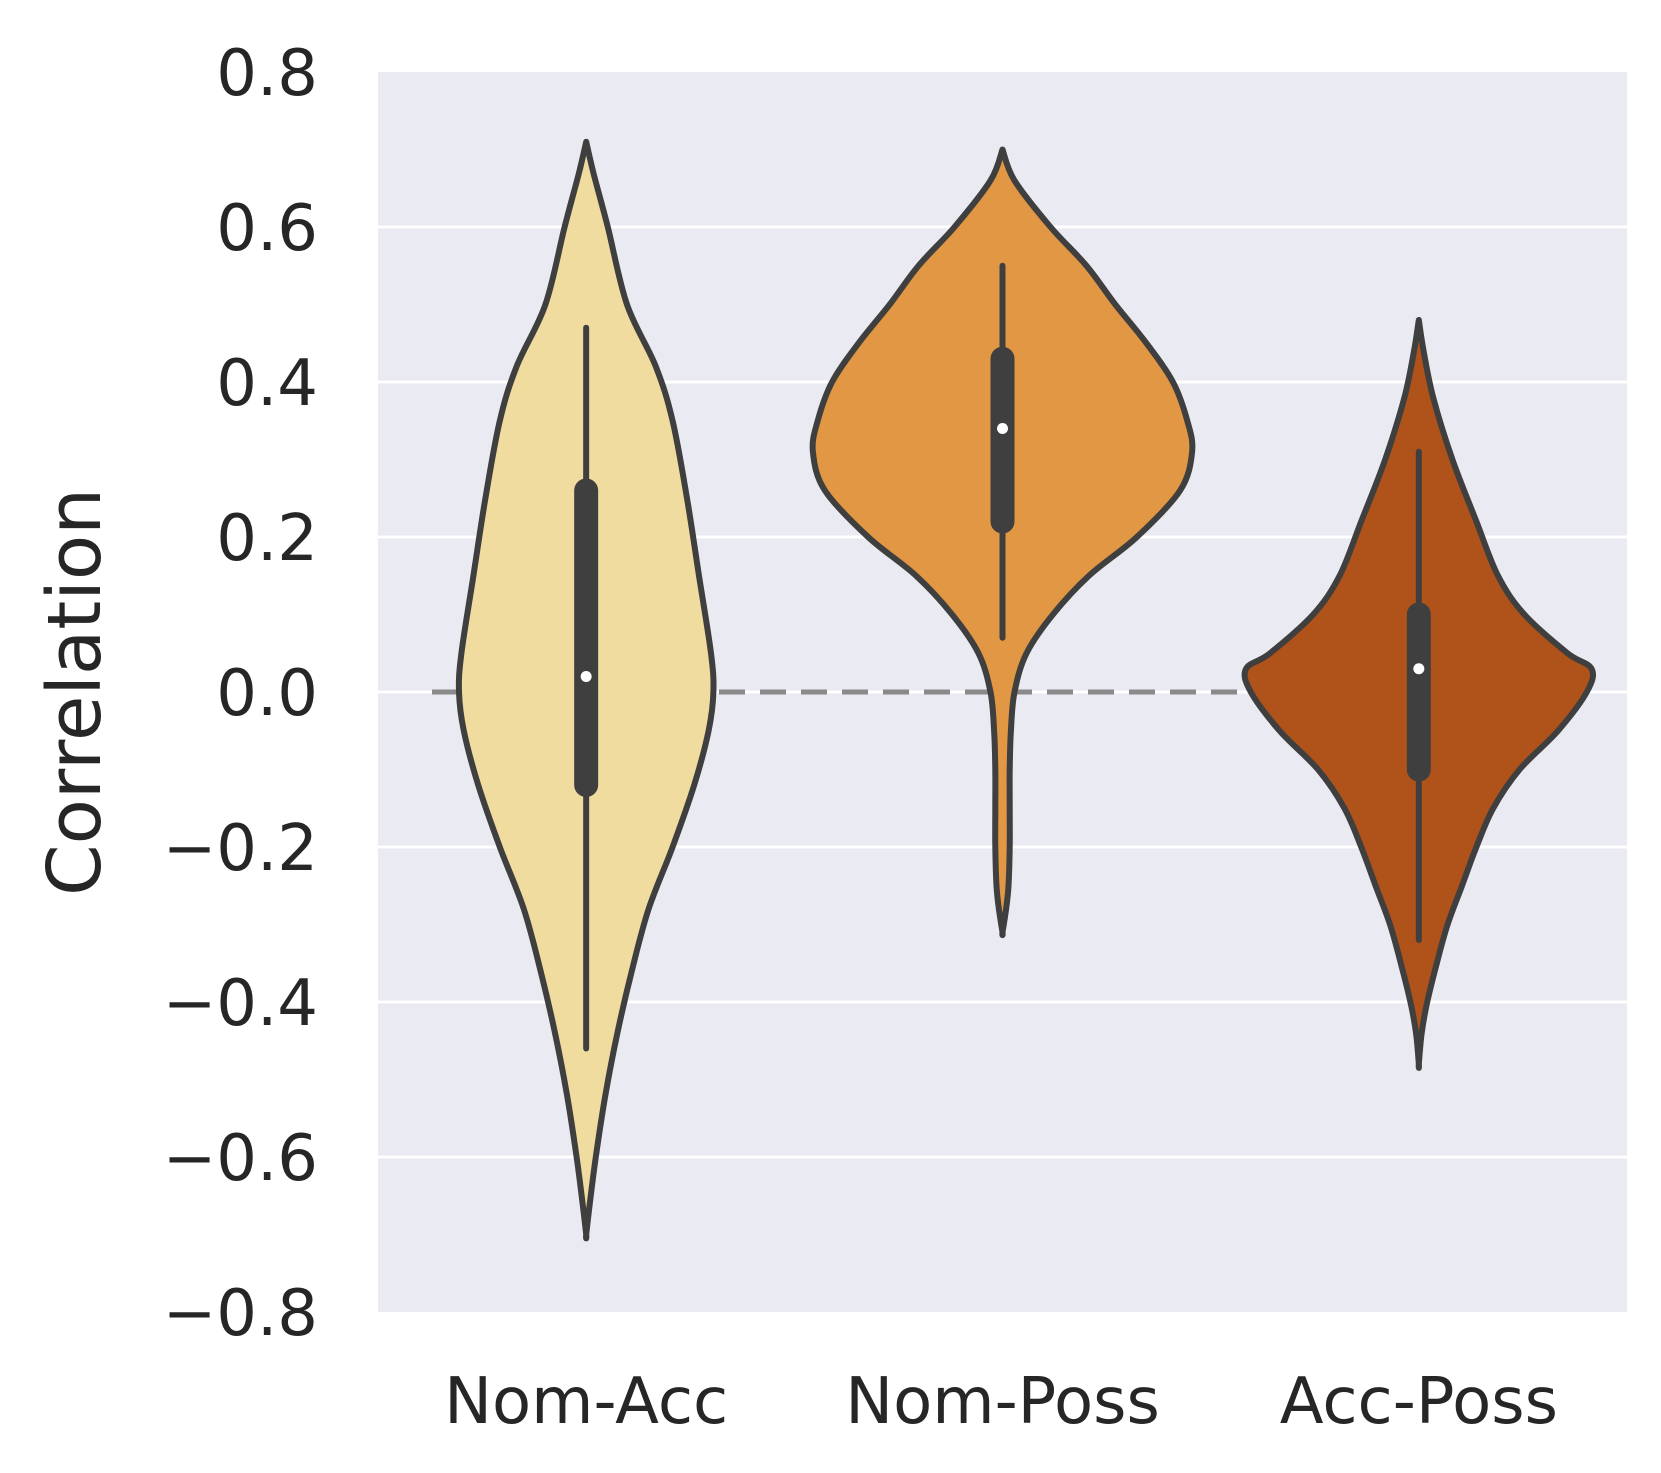  What do you see at coordinates (240, 849) in the screenshot?
I see `y-tick-label: −0.2` at bounding box center [240, 849].